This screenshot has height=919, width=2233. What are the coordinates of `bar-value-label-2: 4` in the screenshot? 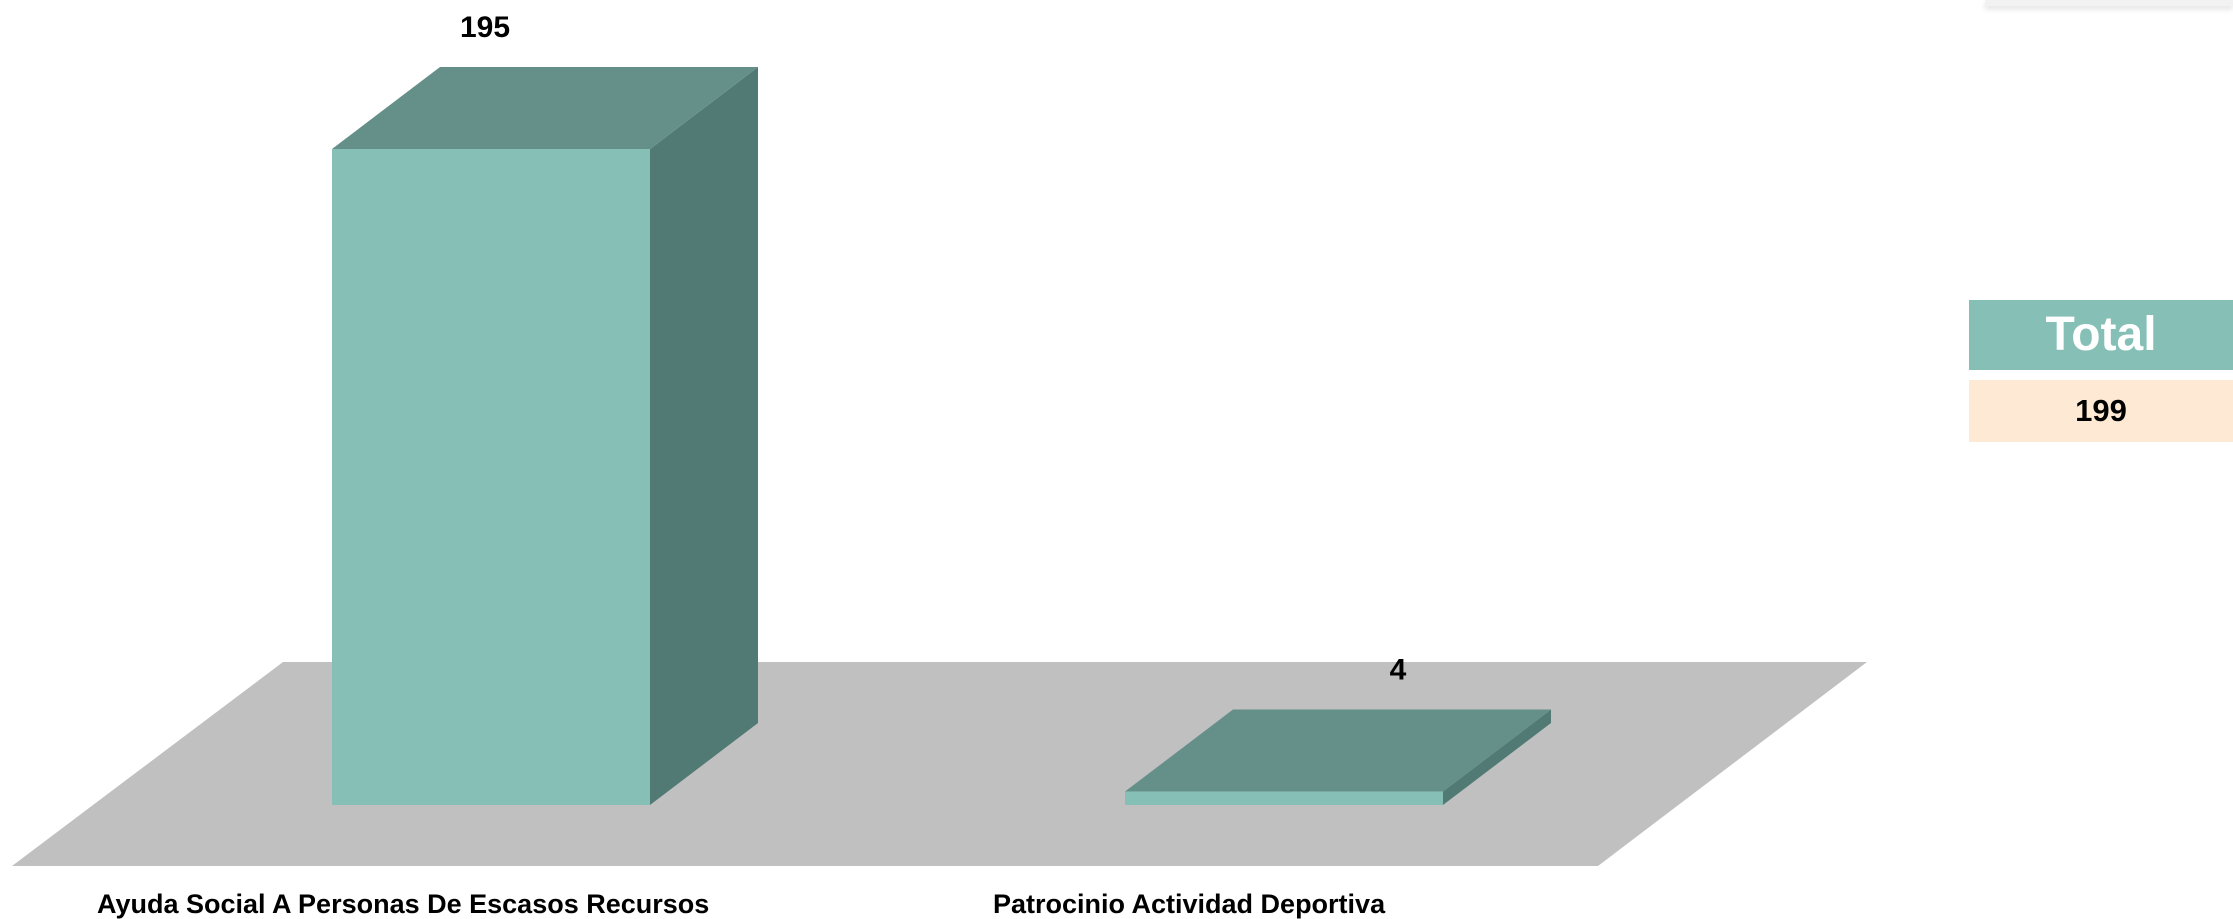 It's located at (1398, 670).